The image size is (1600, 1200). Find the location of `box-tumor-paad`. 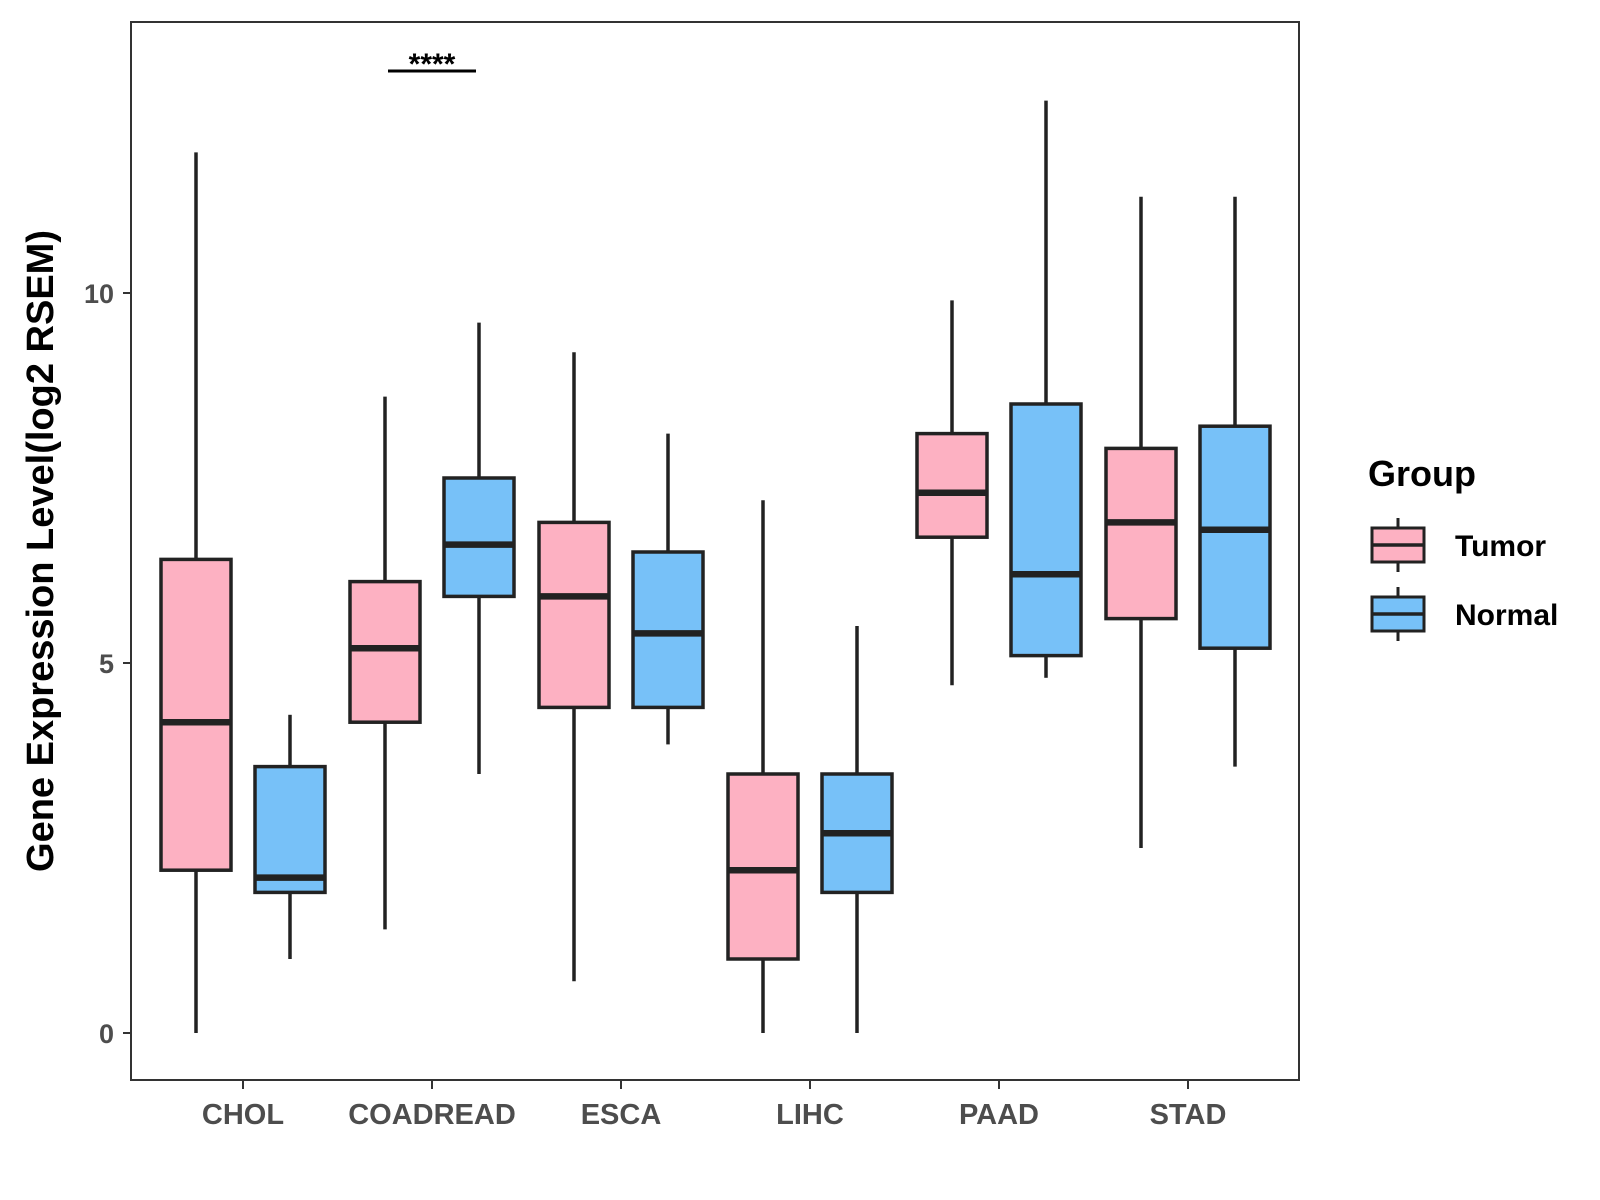

box-tumor-paad is located at coordinates (952, 493).